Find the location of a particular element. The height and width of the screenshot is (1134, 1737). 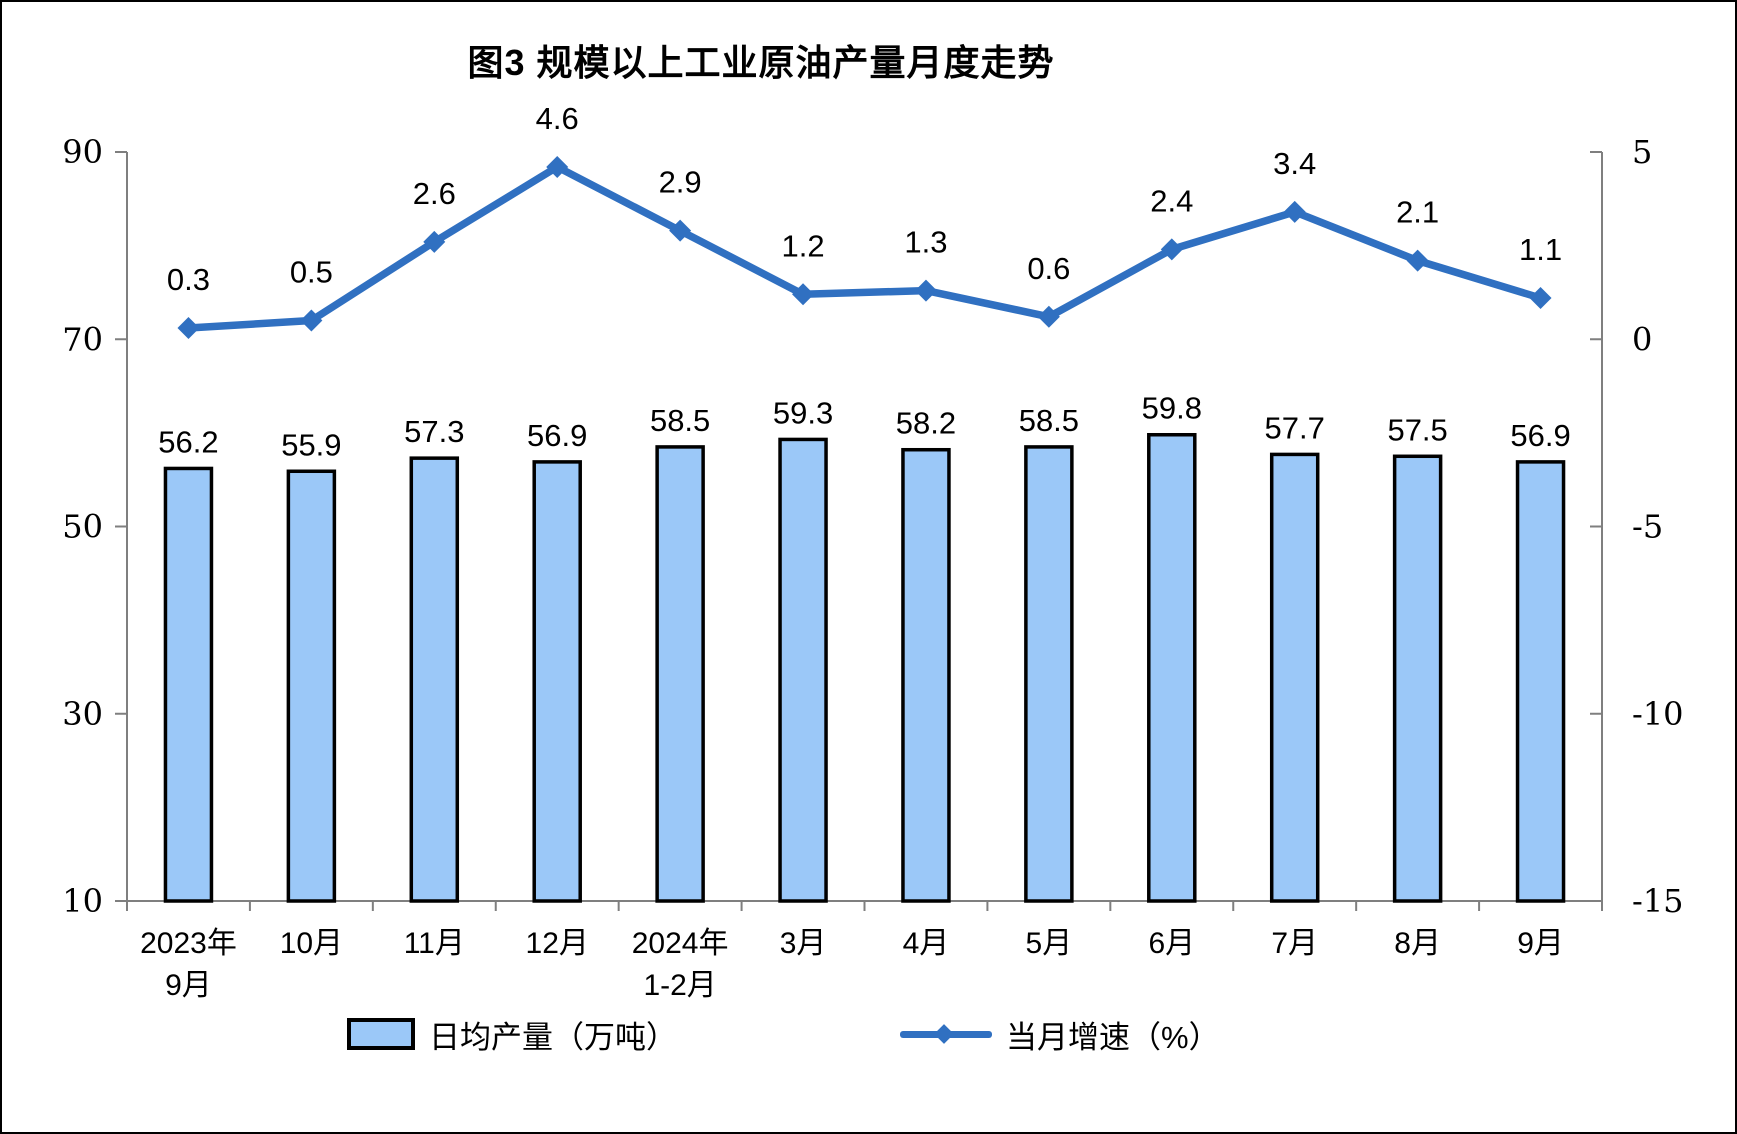

left-axis-tick-label: 50 is located at coordinates (82, 527).